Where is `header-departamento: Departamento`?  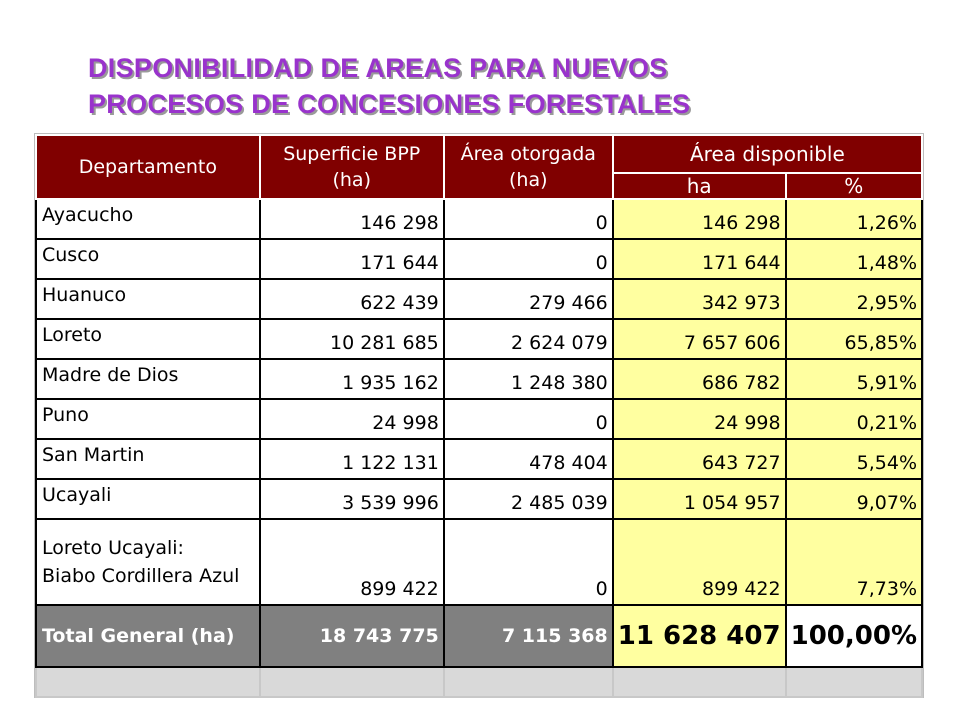 header-departamento: Departamento is located at coordinates (148, 167).